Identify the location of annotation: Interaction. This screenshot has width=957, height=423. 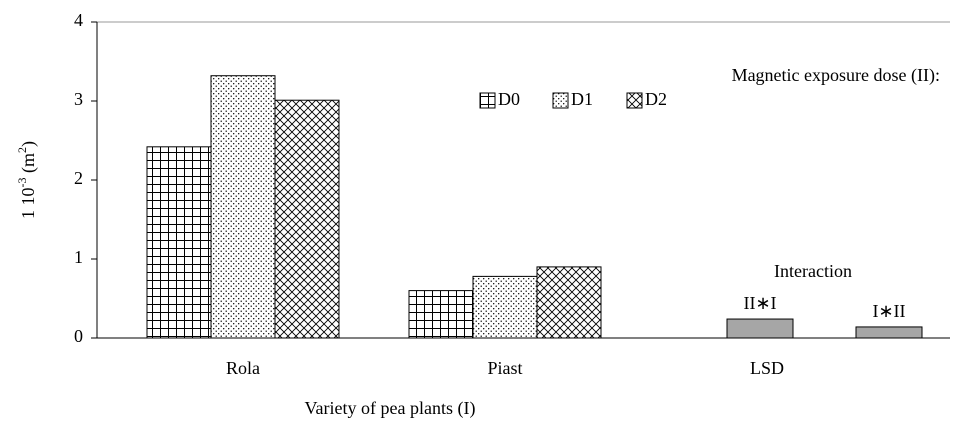
(813, 271).